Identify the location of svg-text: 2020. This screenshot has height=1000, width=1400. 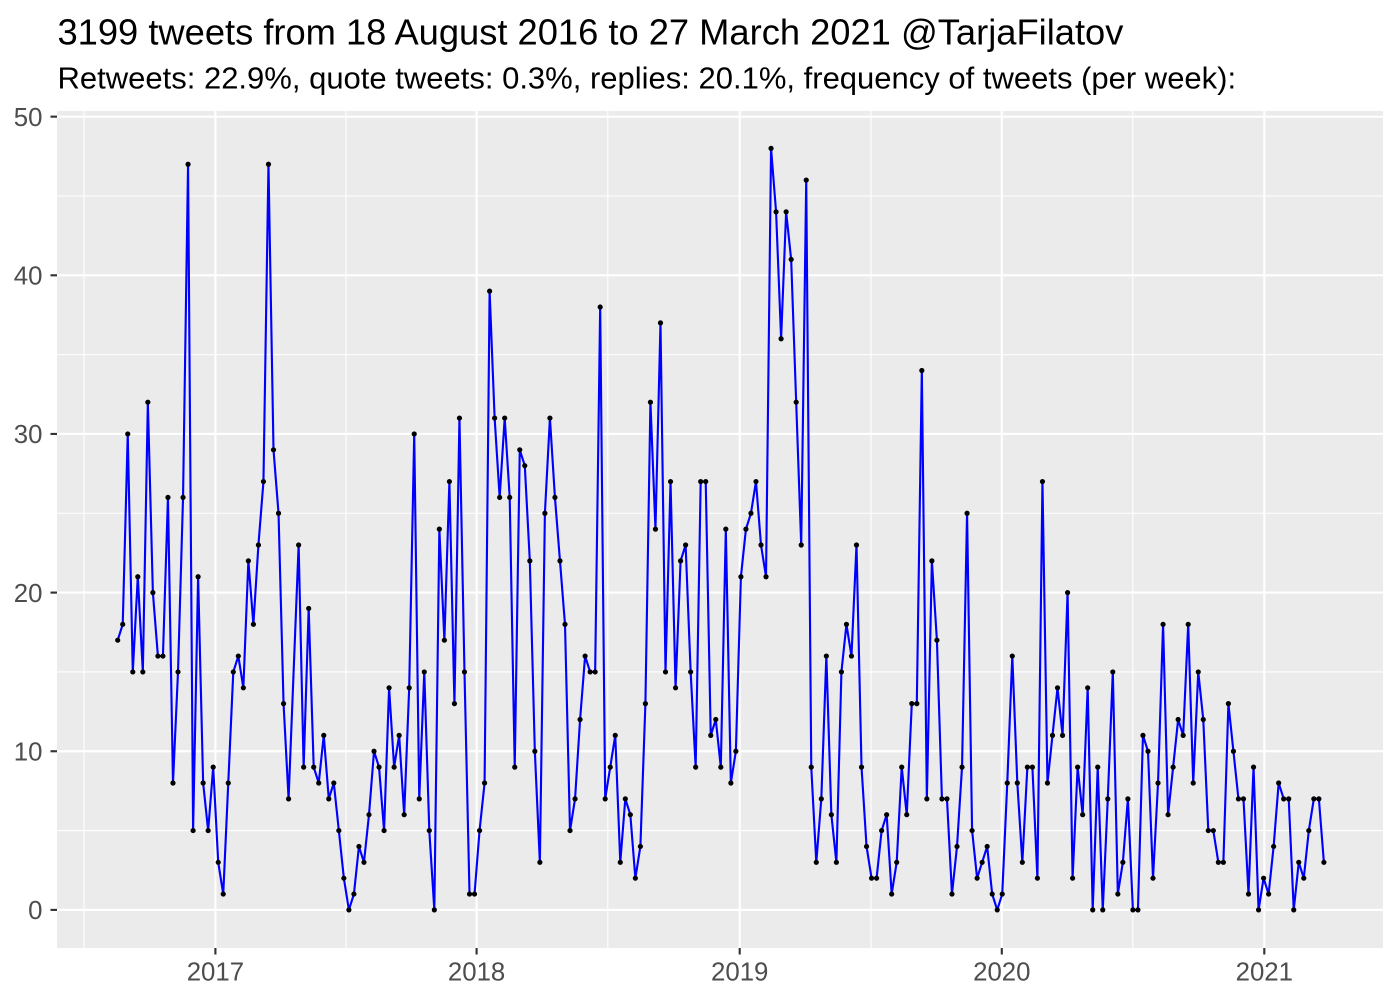
(1001, 973).